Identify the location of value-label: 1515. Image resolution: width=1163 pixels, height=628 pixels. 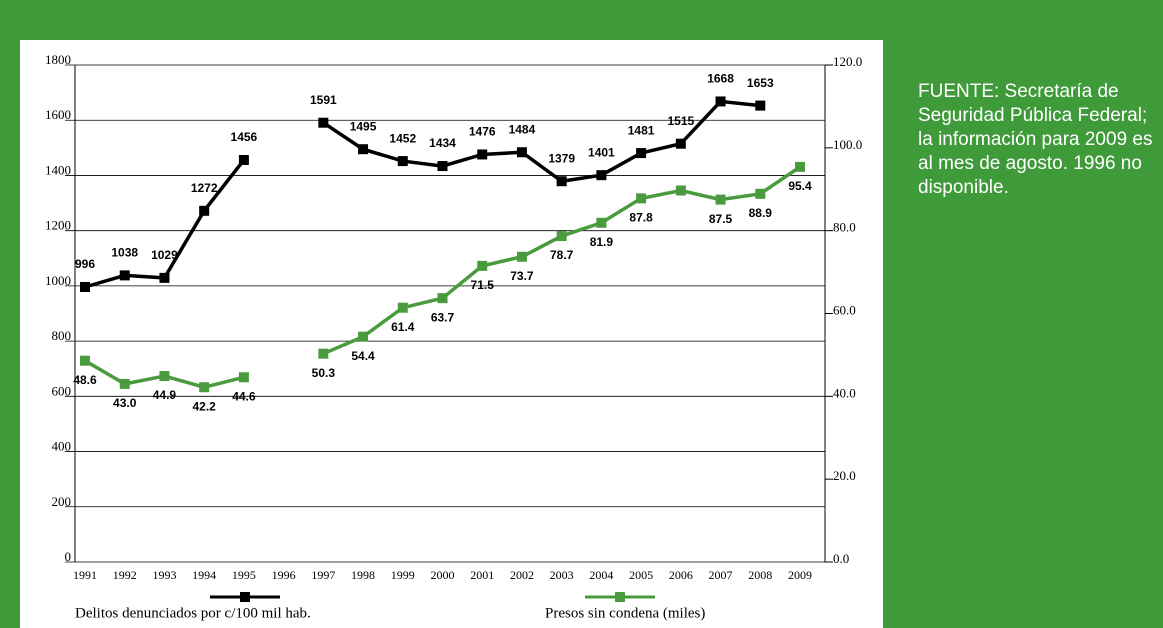
(680, 121).